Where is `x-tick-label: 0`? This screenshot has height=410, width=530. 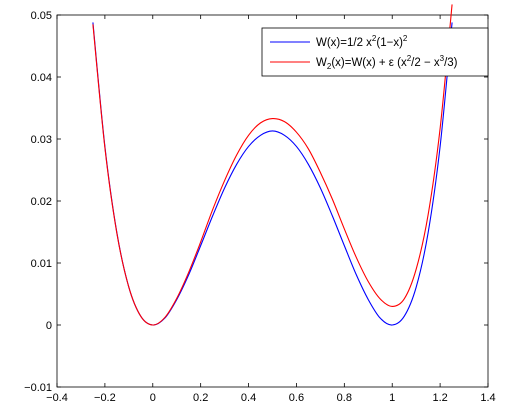 x-tick-label: 0 is located at coordinates (153, 398).